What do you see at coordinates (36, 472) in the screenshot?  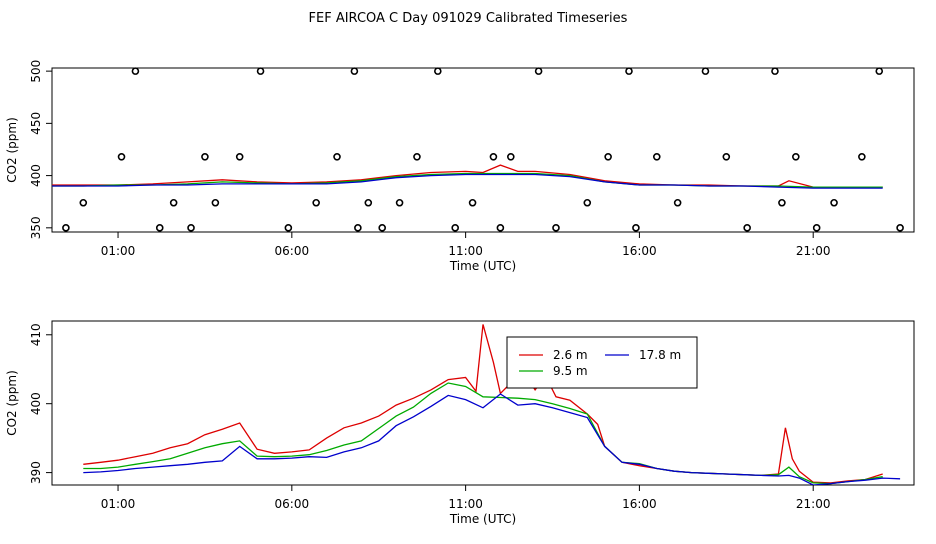 I see `y-tick-label: 390` at bounding box center [36, 472].